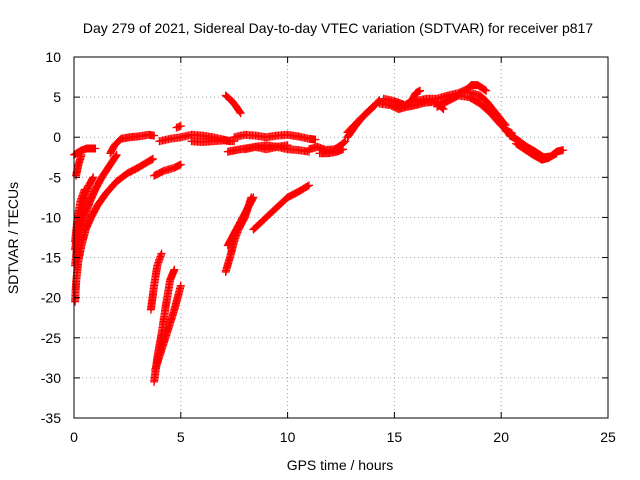  What do you see at coordinates (57, 137) in the screenshot?
I see `y-tick-label: 0` at bounding box center [57, 137].